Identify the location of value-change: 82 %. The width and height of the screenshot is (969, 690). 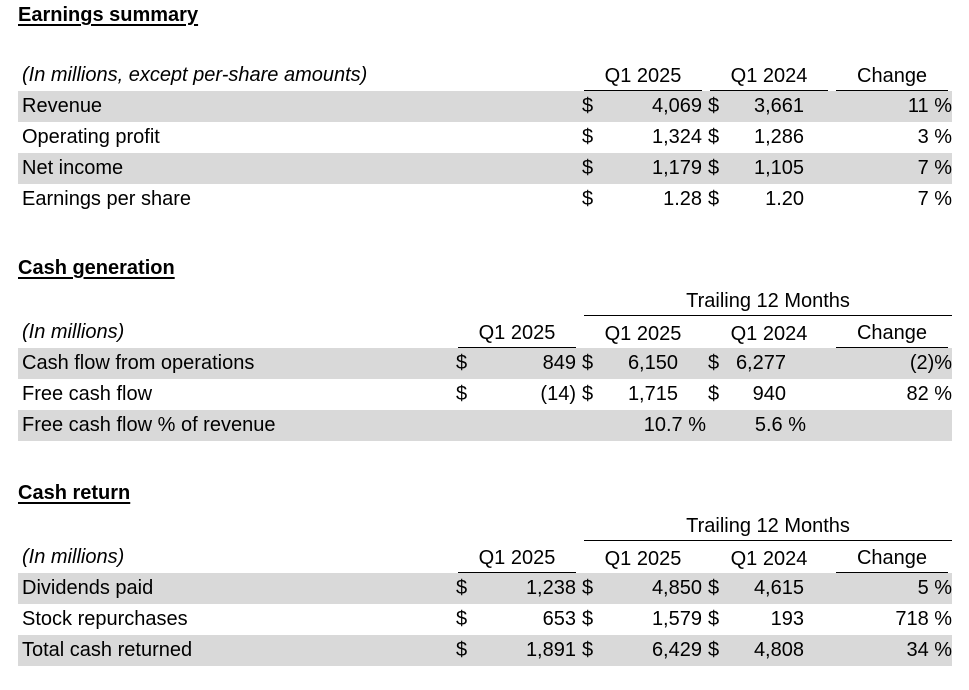
(929, 394).